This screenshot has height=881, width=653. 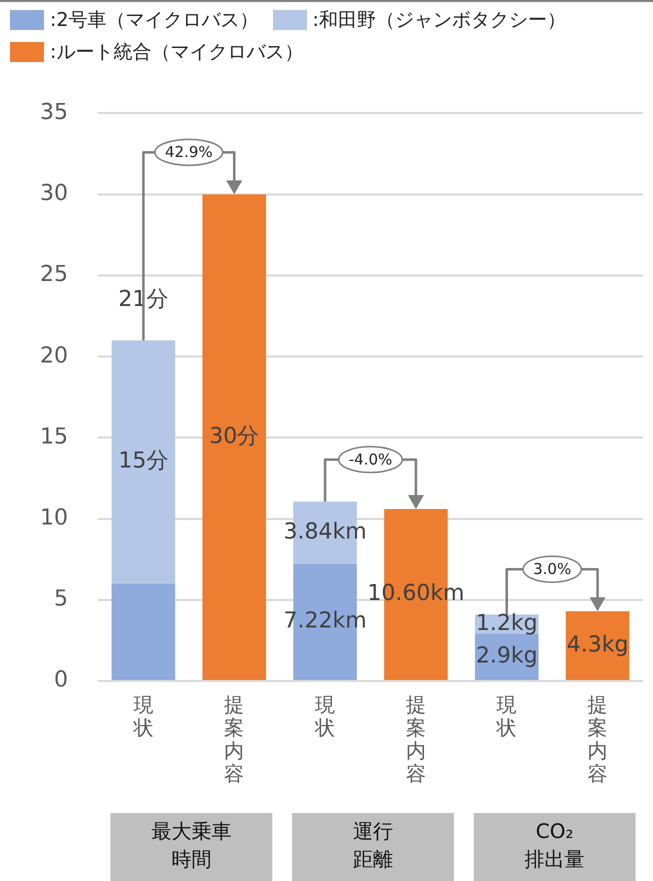 What do you see at coordinates (54, 193) in the screenshot?
I see `y-tick-label: 30` at bounding box center [54, 193].